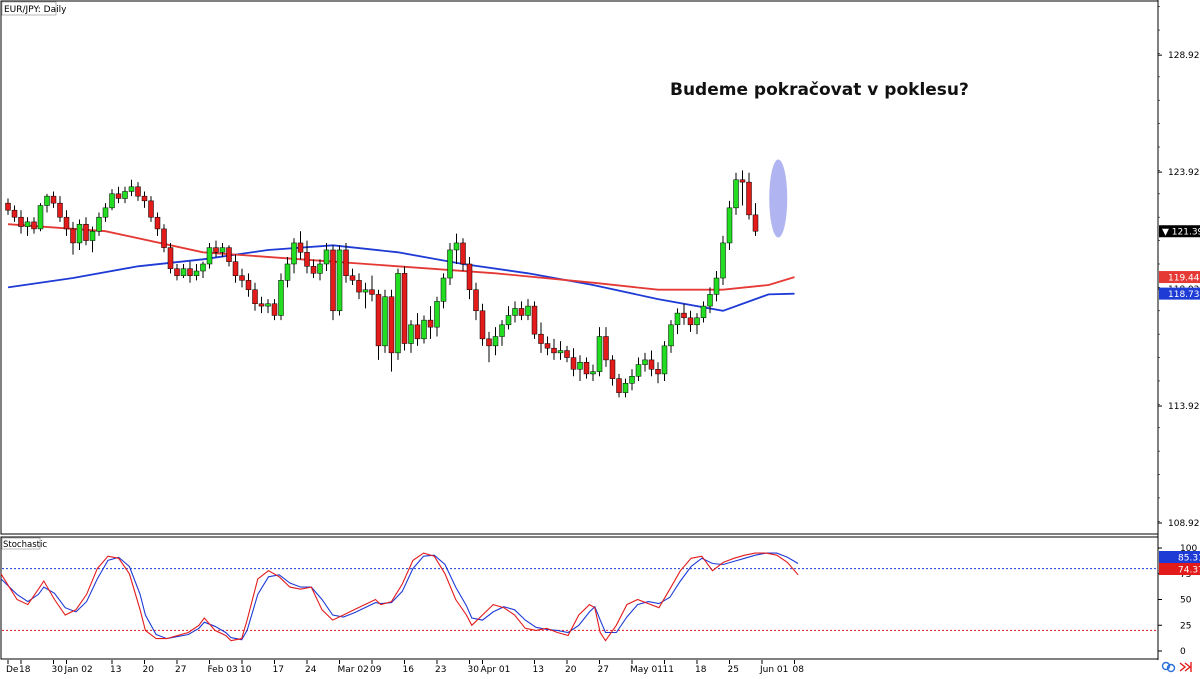 This screenshot has height=679, width=1200. What do you see at coordinates (311, 670) in the screenshot?
I see `x-tick-label: 24` at bounding box center [311, 670].